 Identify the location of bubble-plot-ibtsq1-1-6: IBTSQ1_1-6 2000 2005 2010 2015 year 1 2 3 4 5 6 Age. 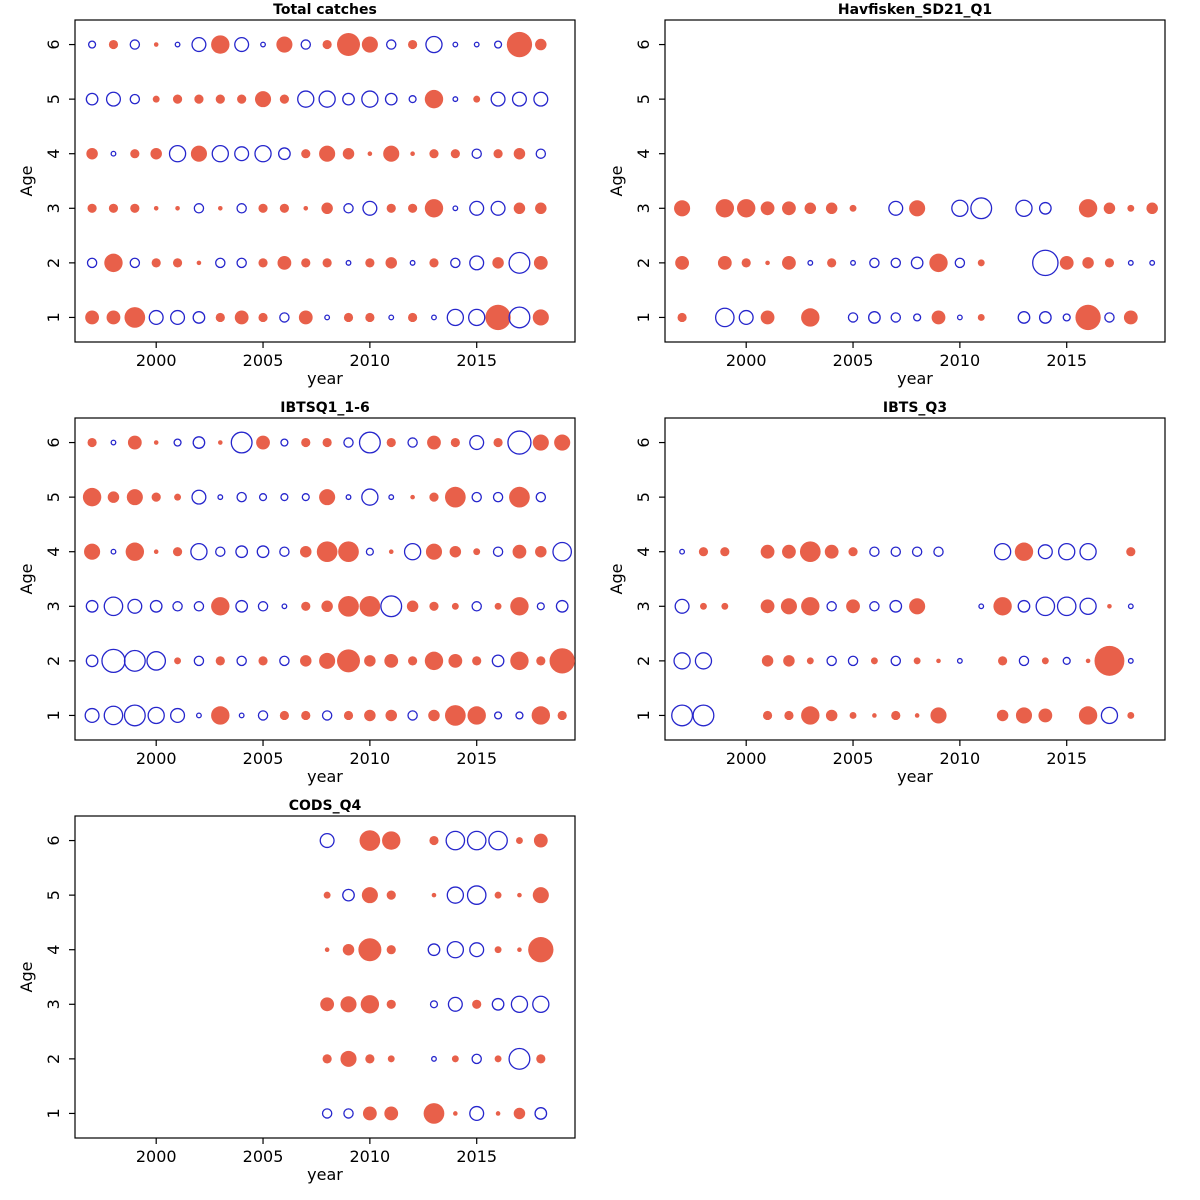
(296, 593).